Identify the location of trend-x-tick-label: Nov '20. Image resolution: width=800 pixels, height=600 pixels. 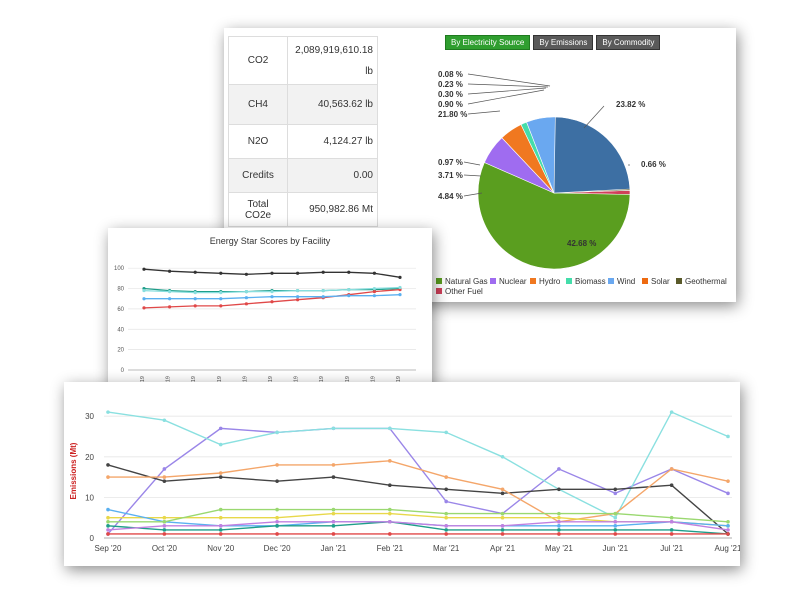
(220, 548).